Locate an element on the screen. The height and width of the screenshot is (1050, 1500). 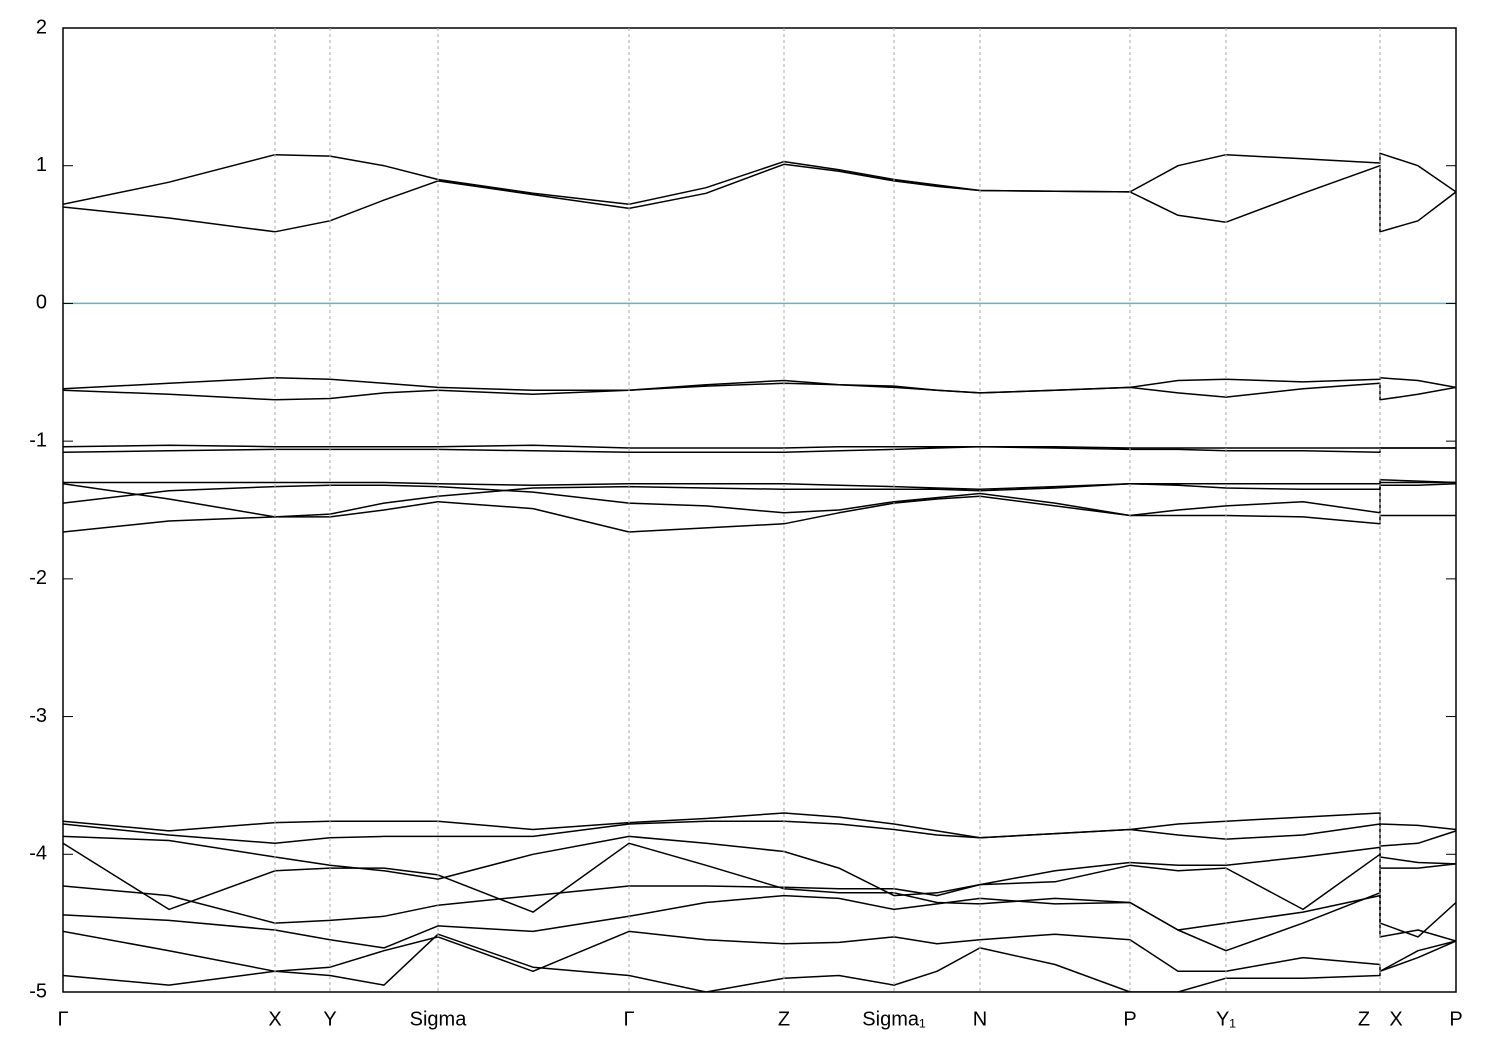
y-tick-label: 0 is located at coordinates (41, 303).